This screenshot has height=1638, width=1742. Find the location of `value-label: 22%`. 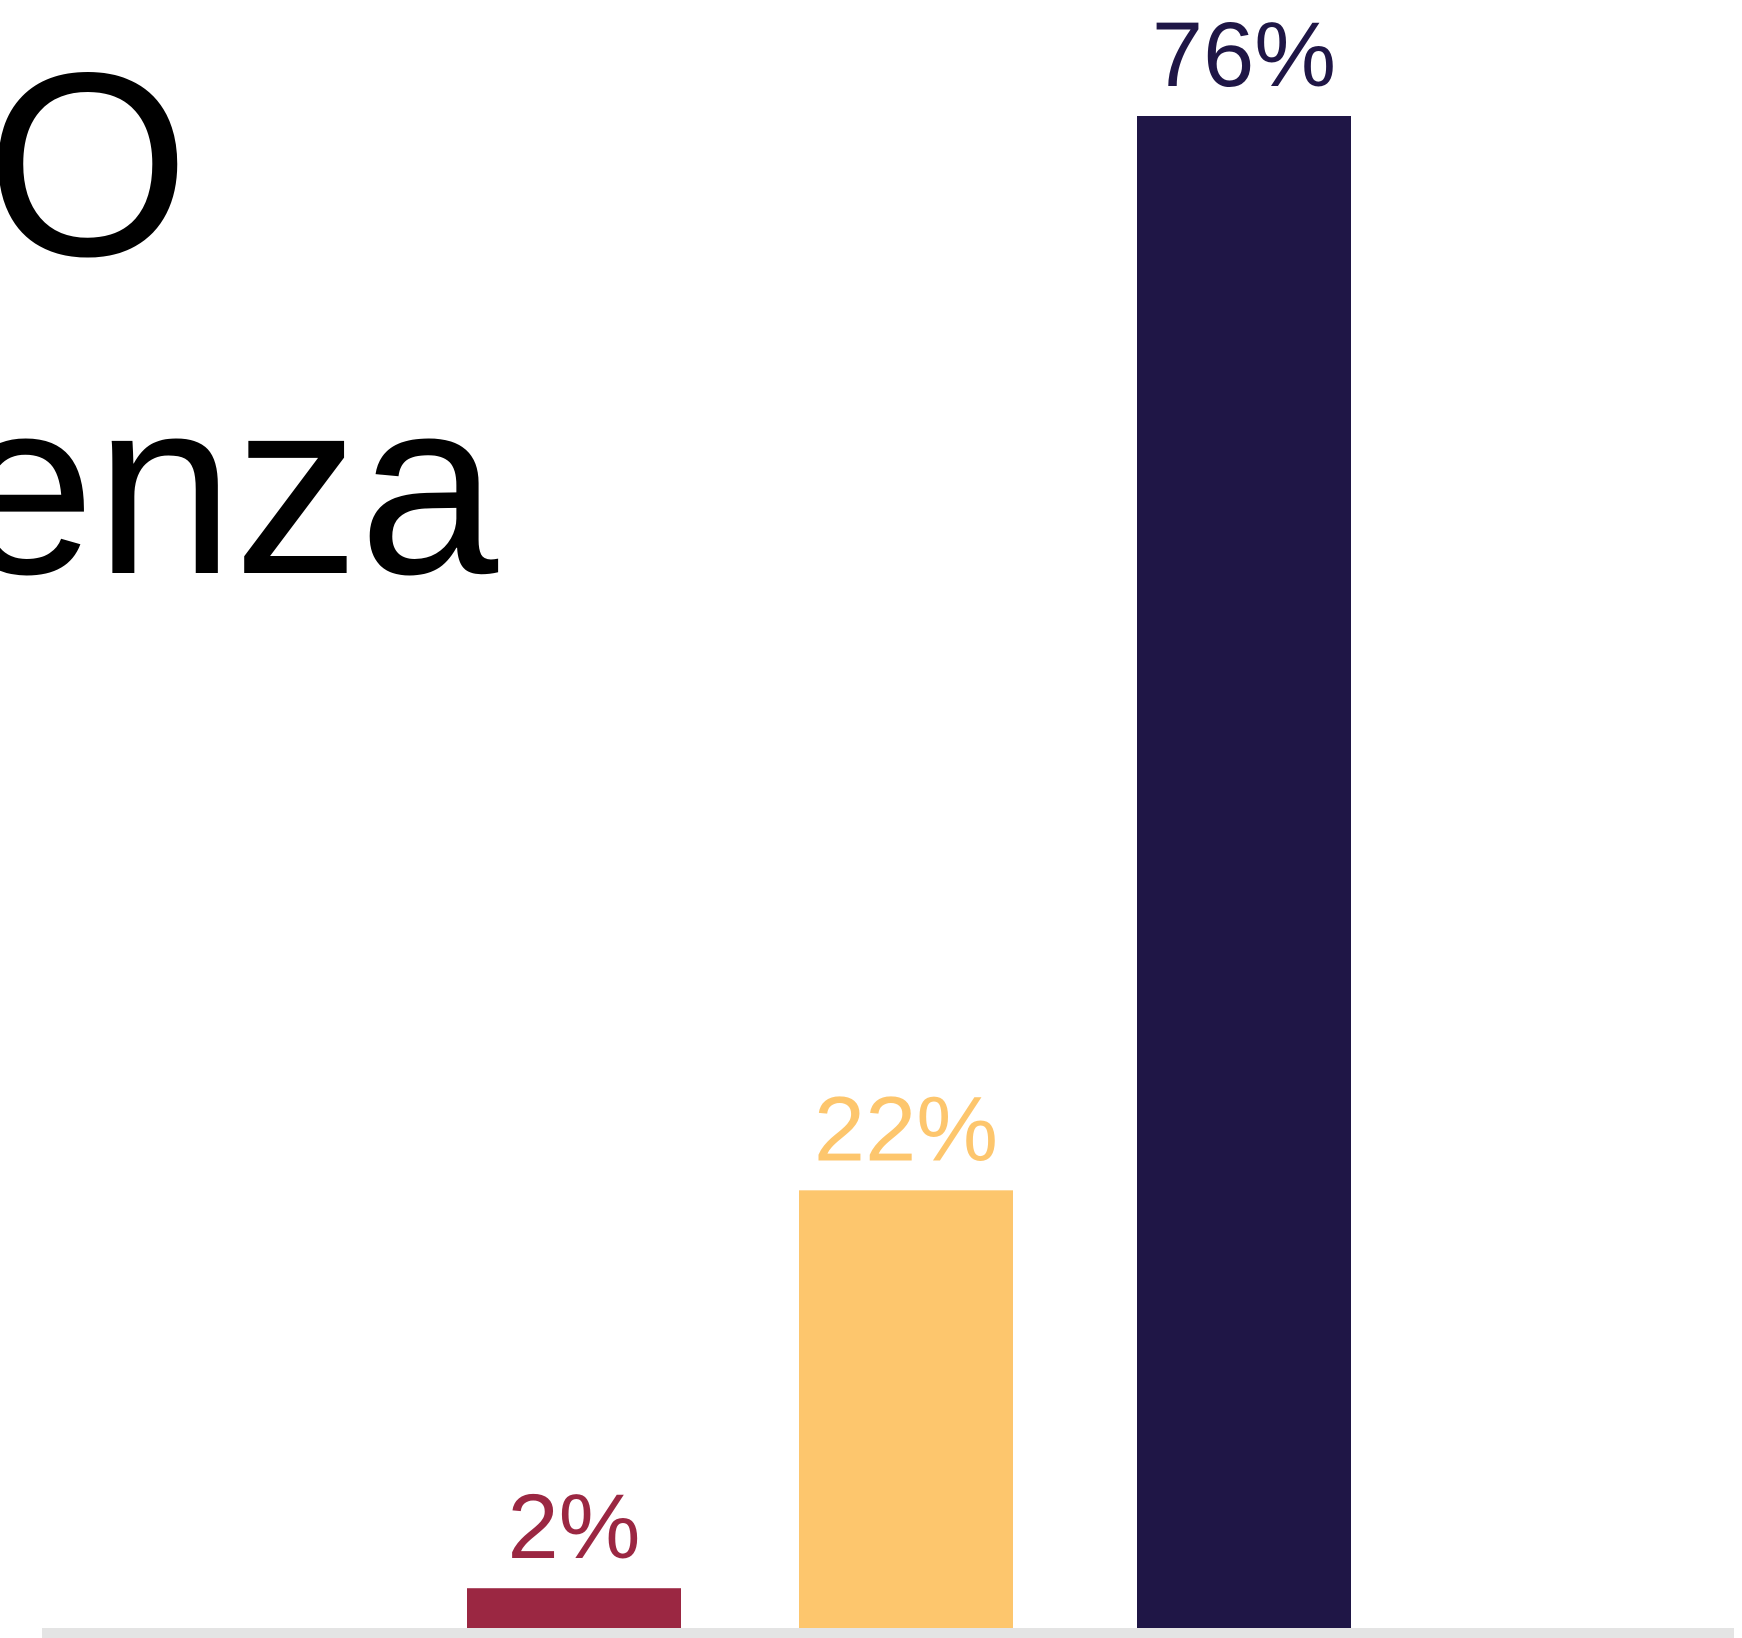

value-label: 22% is located at coordinates (906, 1129).